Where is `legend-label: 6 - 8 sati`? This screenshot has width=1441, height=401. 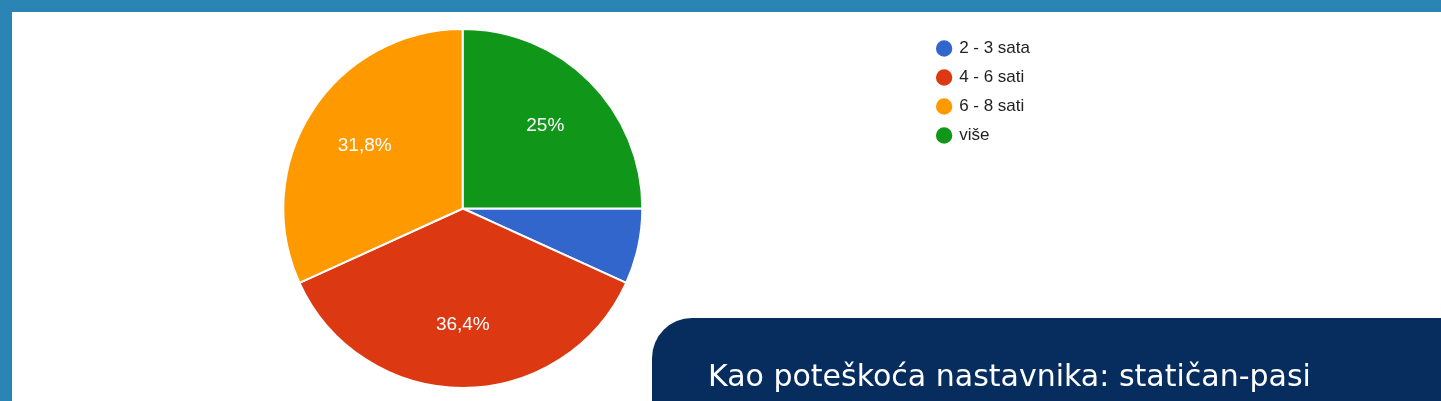
legend-label: 6 - 8 sati is located at coordinates (992, 106).